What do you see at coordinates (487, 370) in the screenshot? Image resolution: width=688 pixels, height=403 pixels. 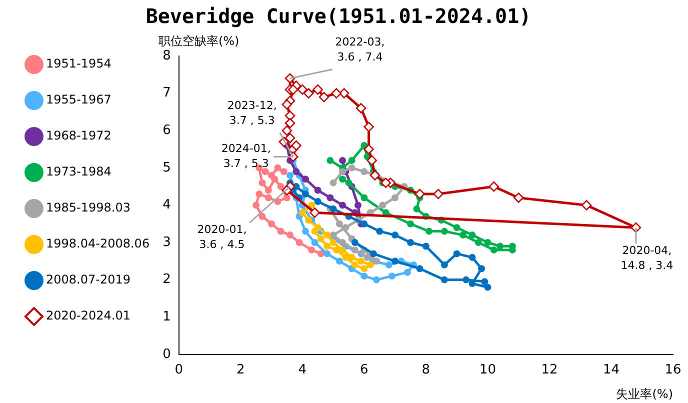 I see `x-tick-label: 10` at bounding box center [487, 370].